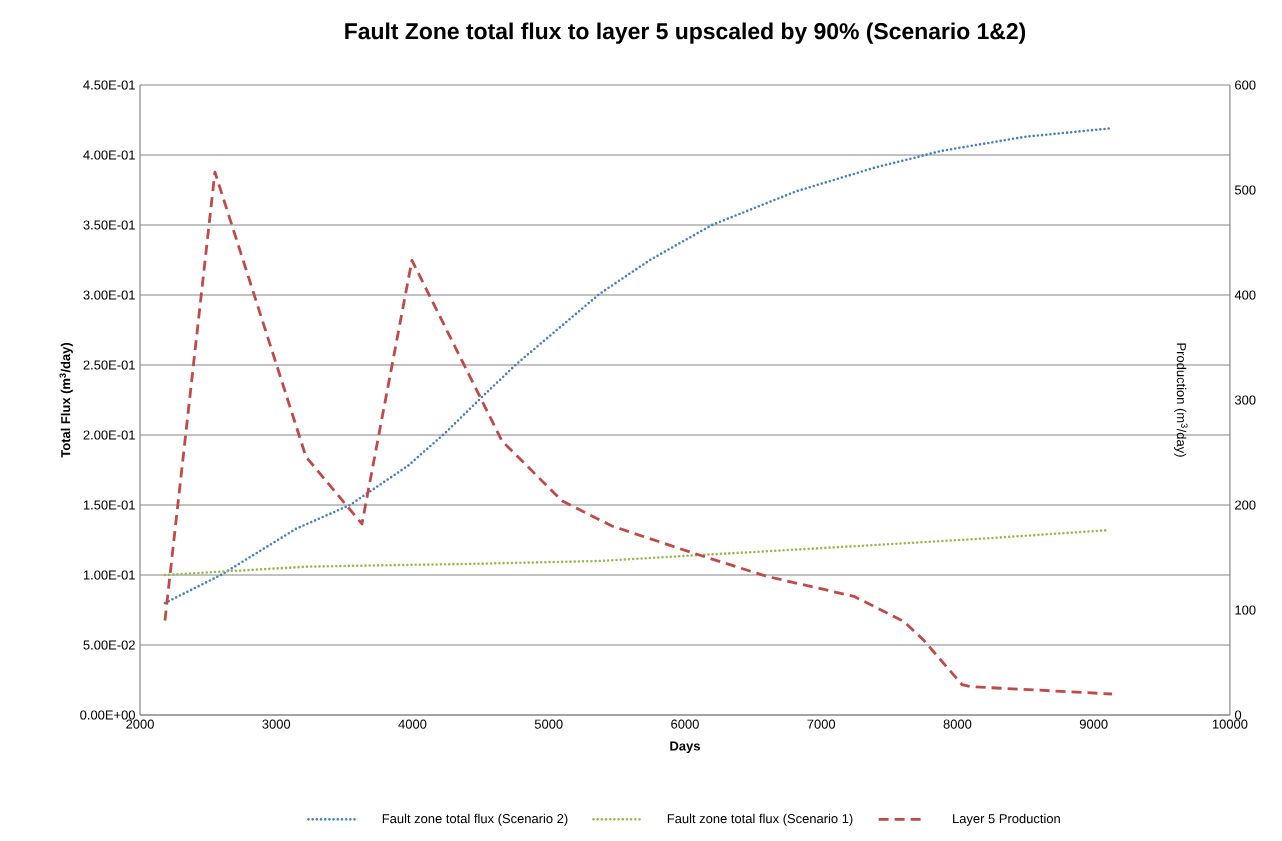  Describe the element at coordinates (821, 724) in the screenshot. I see `x-tick-label: 7000` at that location.